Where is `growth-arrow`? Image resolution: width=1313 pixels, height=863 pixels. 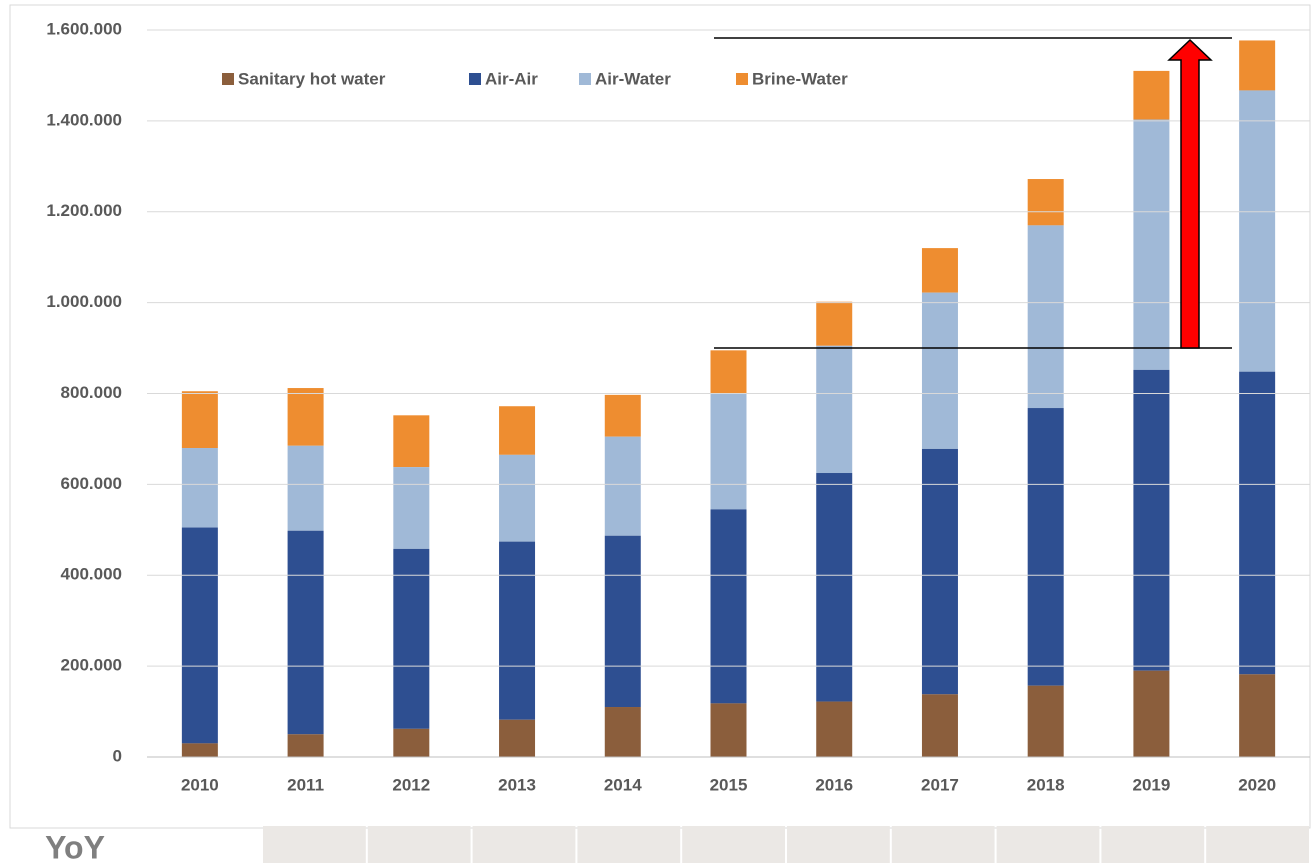 growth-arrow is located at coordinates (1190, 193).